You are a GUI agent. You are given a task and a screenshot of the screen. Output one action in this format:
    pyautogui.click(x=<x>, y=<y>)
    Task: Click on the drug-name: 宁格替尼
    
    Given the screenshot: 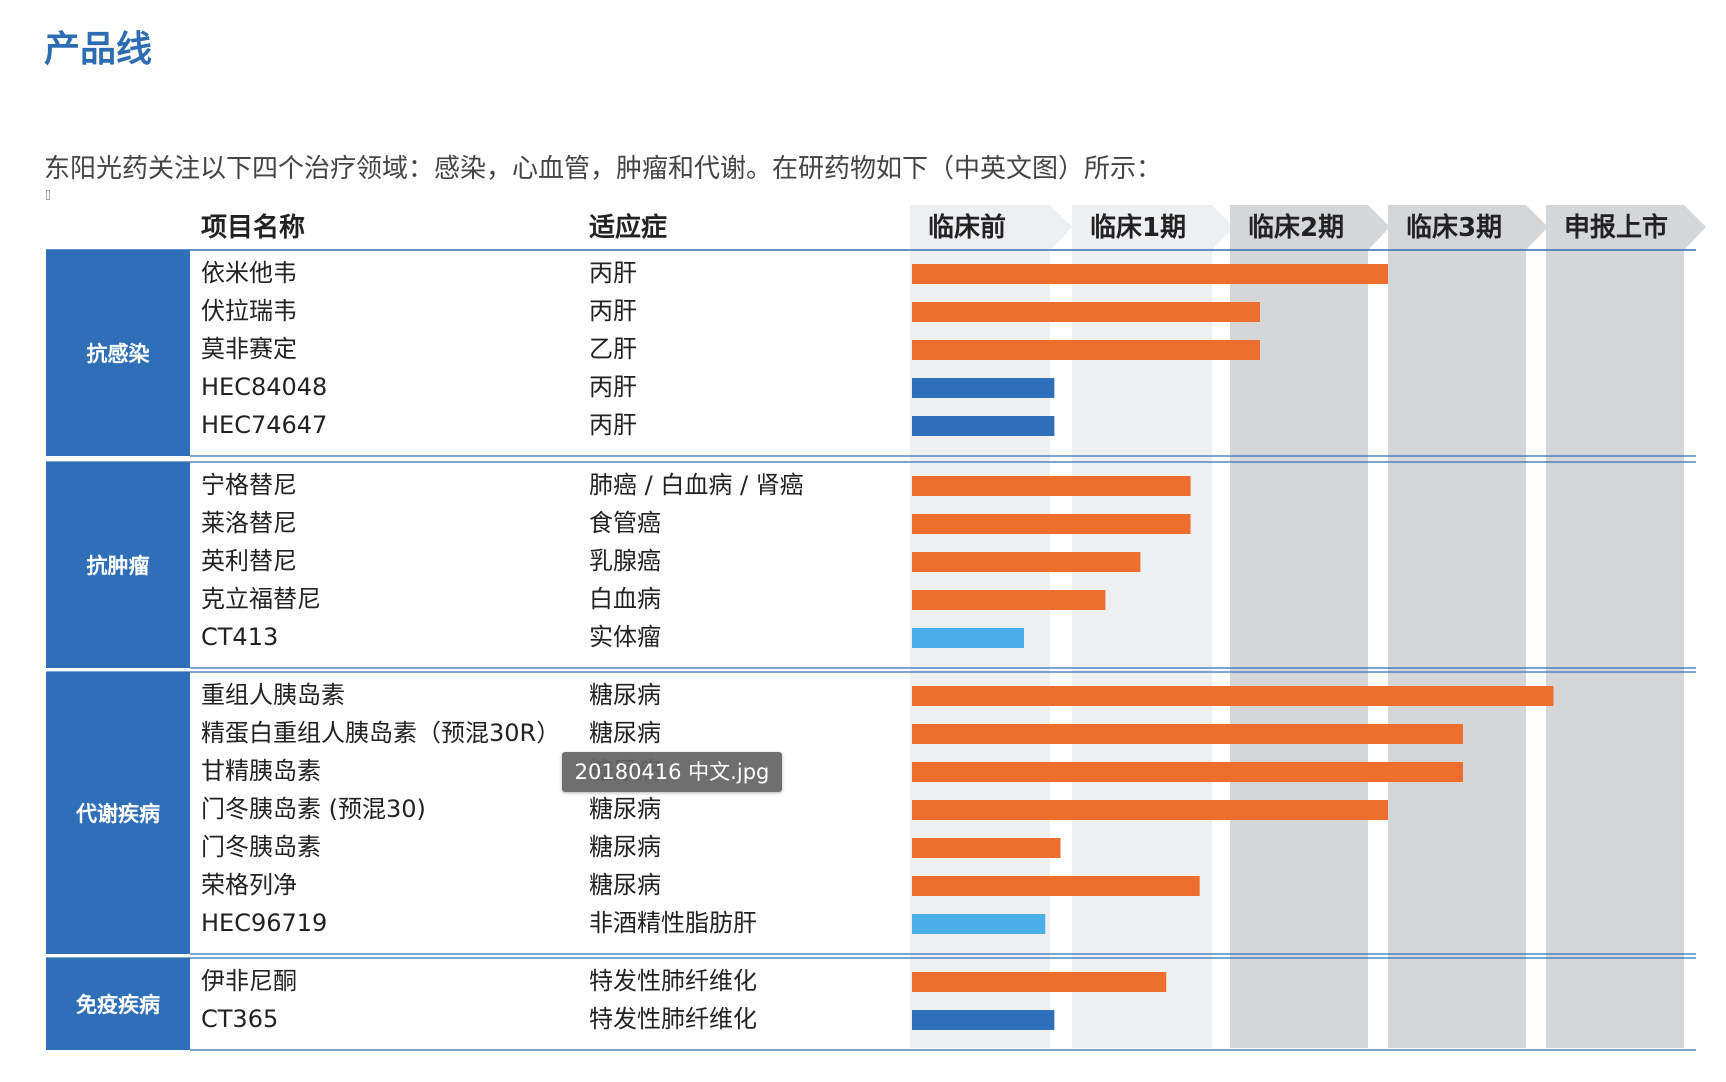 What is the action you would take?
    pyautogui.click(x=249, y=485)
    